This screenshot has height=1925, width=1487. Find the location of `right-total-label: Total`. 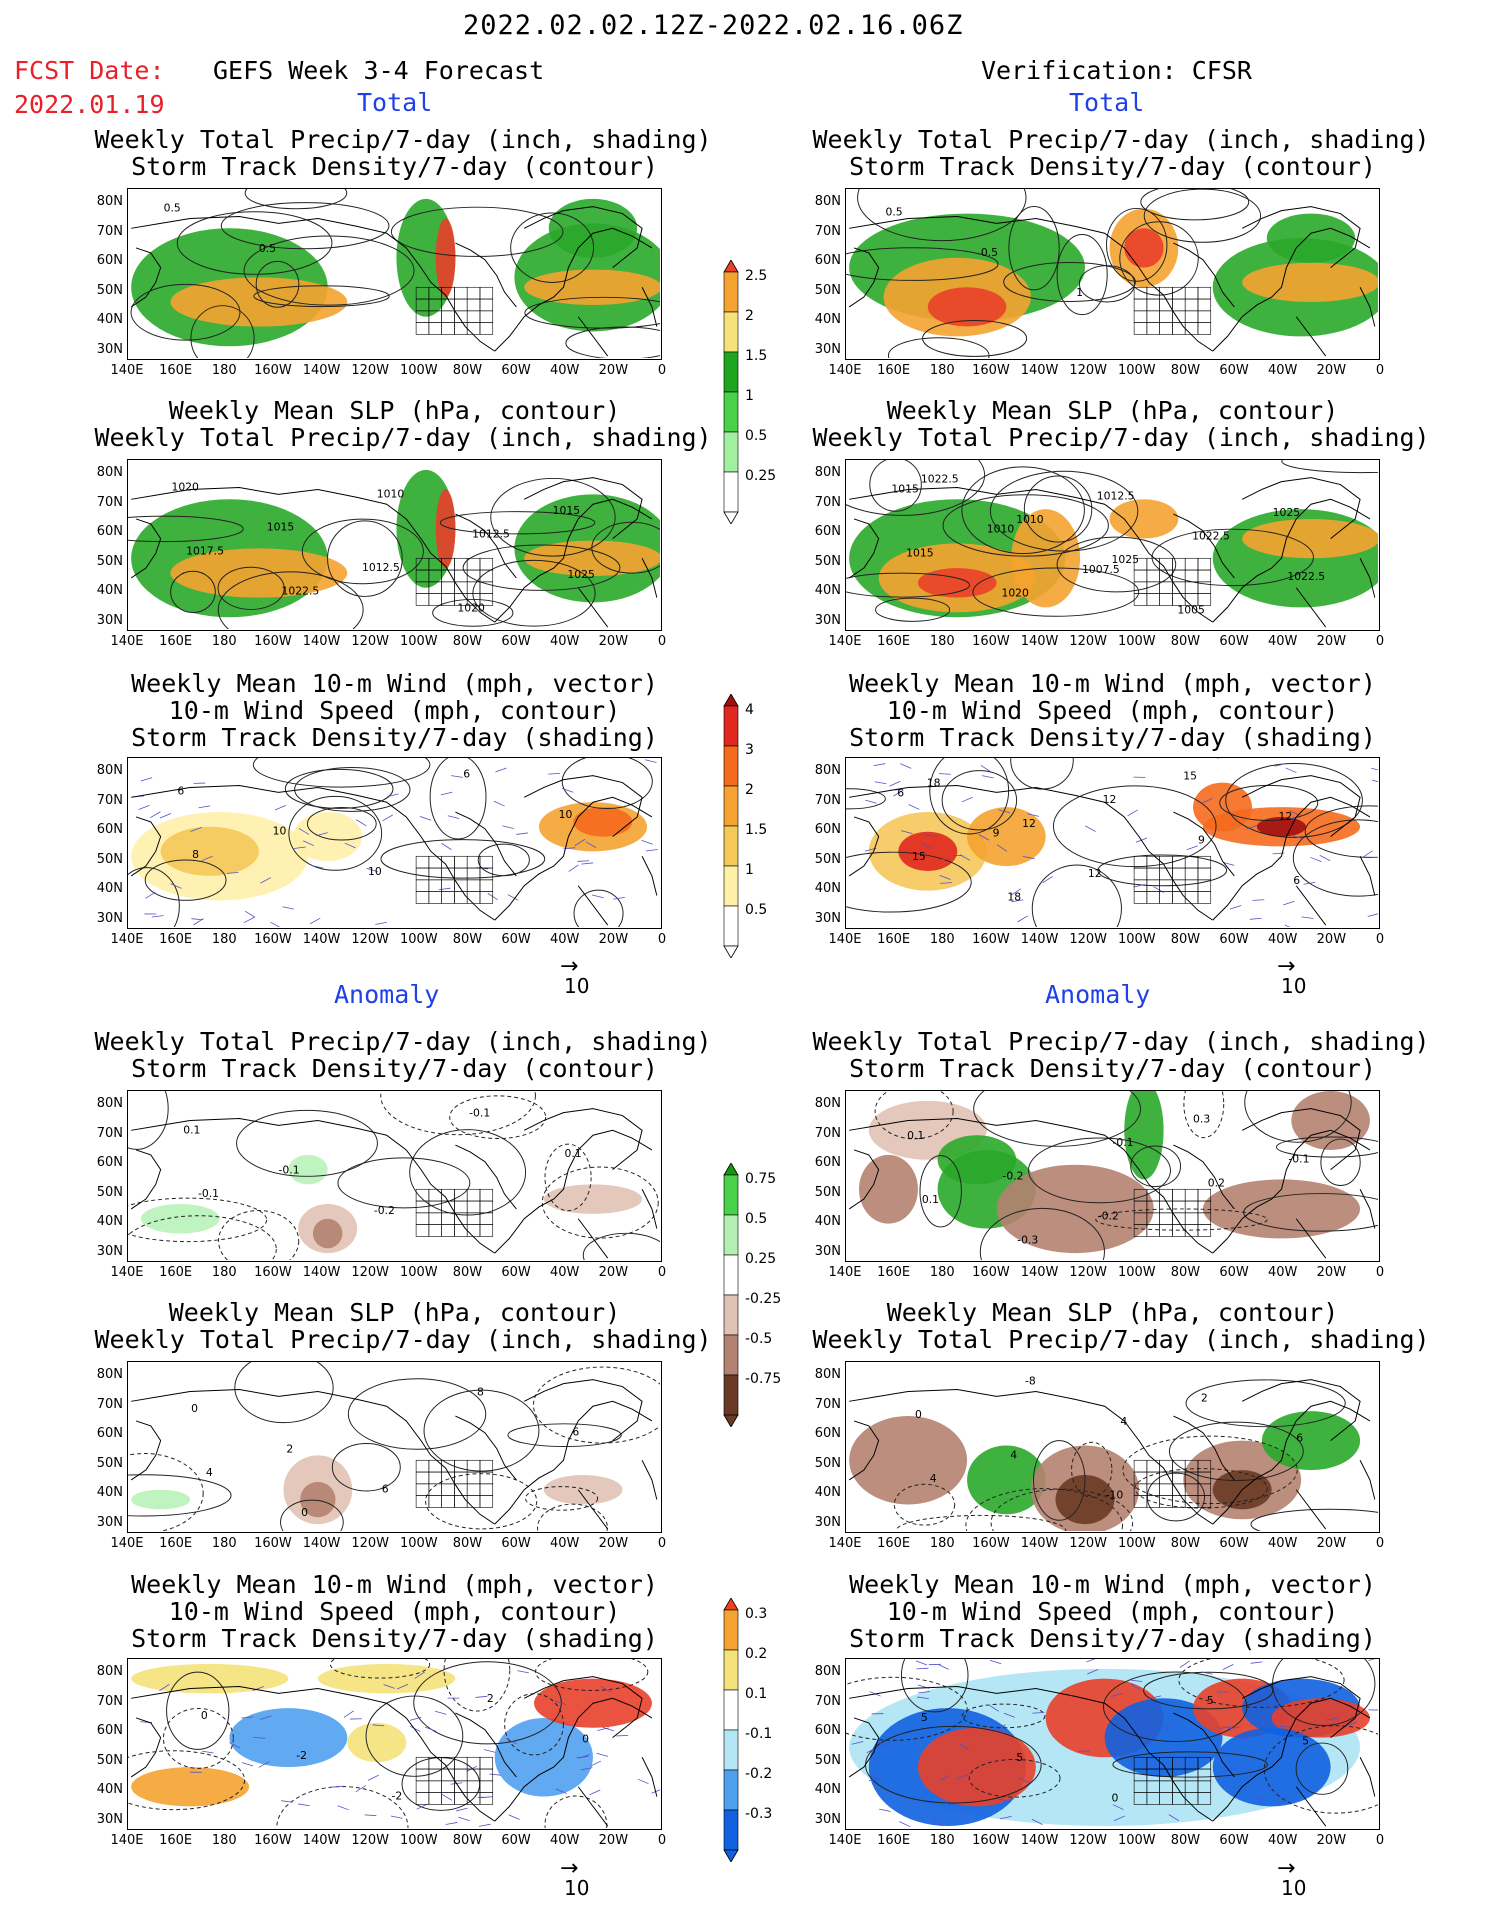

right-total-label: Total is located at coordinates (1107, 102).